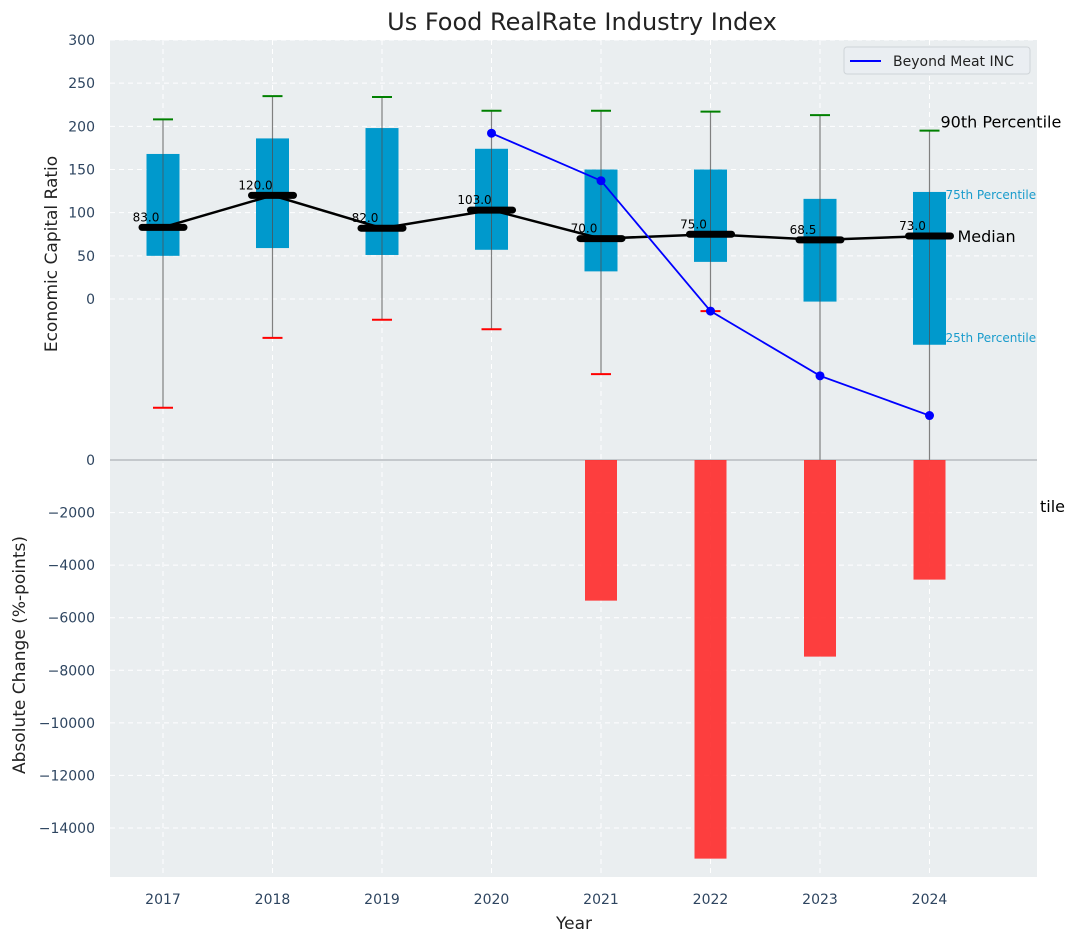 The width and height of the screenshot is (1076, 942). I want to click on change-bar-2024, so click(929, 520).